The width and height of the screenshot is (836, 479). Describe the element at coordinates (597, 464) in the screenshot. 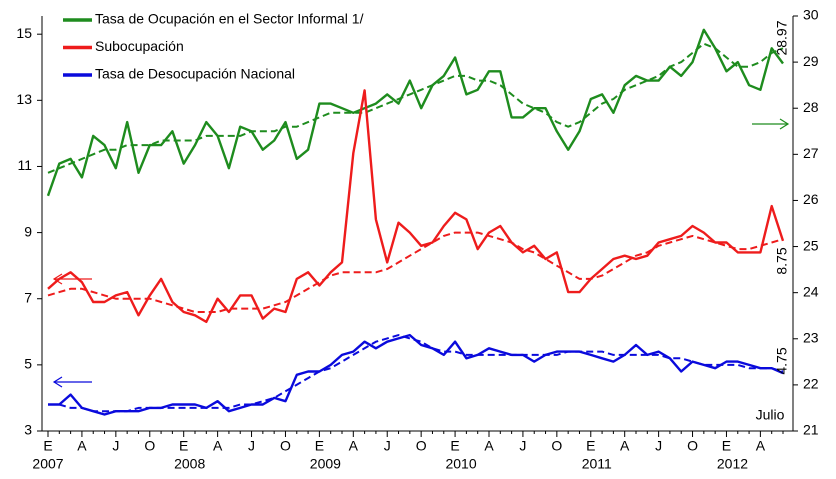

I see `year-label: 2011` at that location.